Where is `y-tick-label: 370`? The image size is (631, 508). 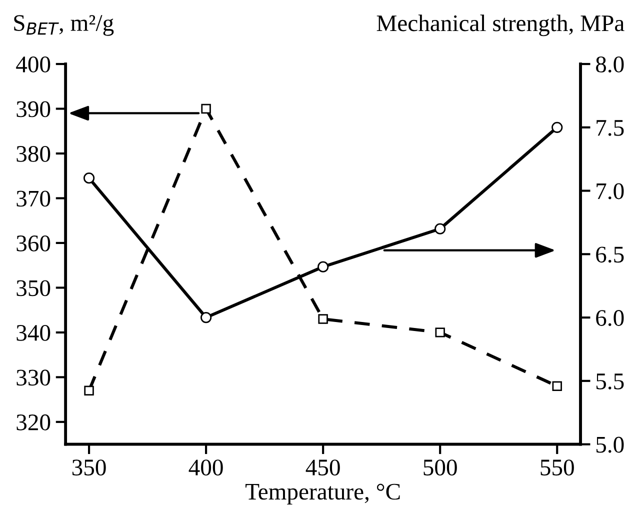 y-tick-label: 370 is located at coordinates (33, 198).